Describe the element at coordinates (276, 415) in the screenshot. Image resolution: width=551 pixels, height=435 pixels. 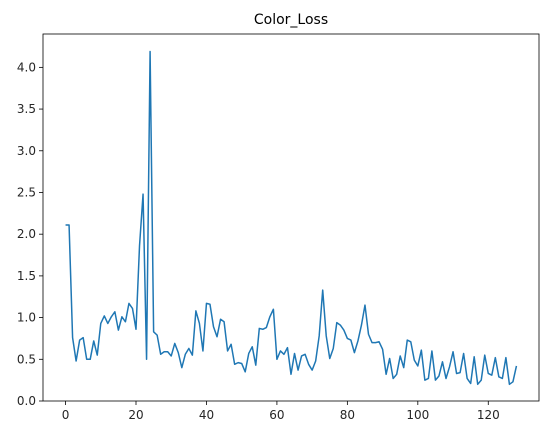
I see `x-tick-label: 60` at that location.